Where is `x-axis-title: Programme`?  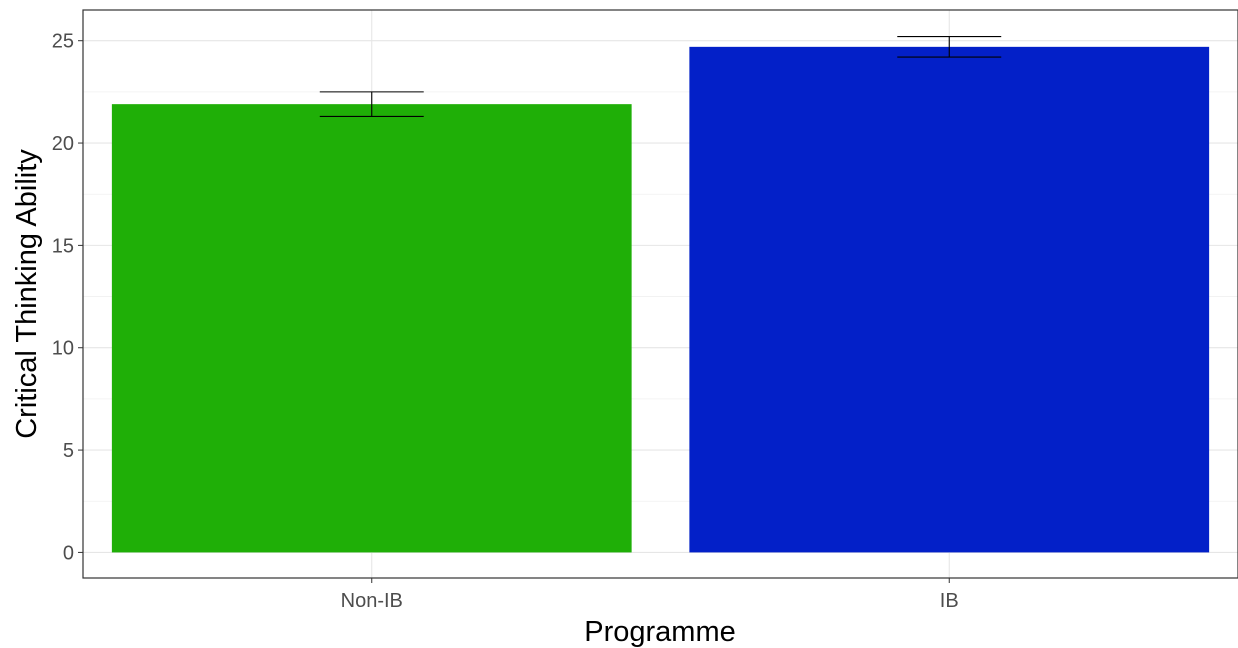 x-axis-title: Programme is located at coordinates (660, 632).